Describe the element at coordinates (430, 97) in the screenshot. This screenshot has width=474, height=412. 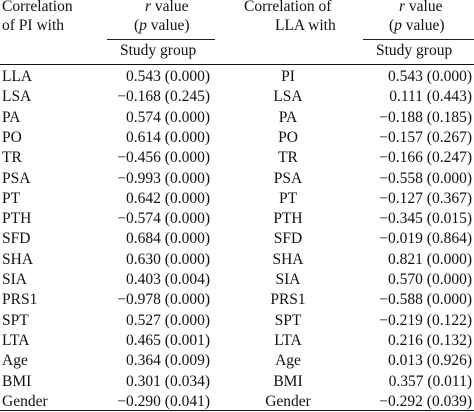
I see `right-value-cell: 0.111 (0.443)` at that location.